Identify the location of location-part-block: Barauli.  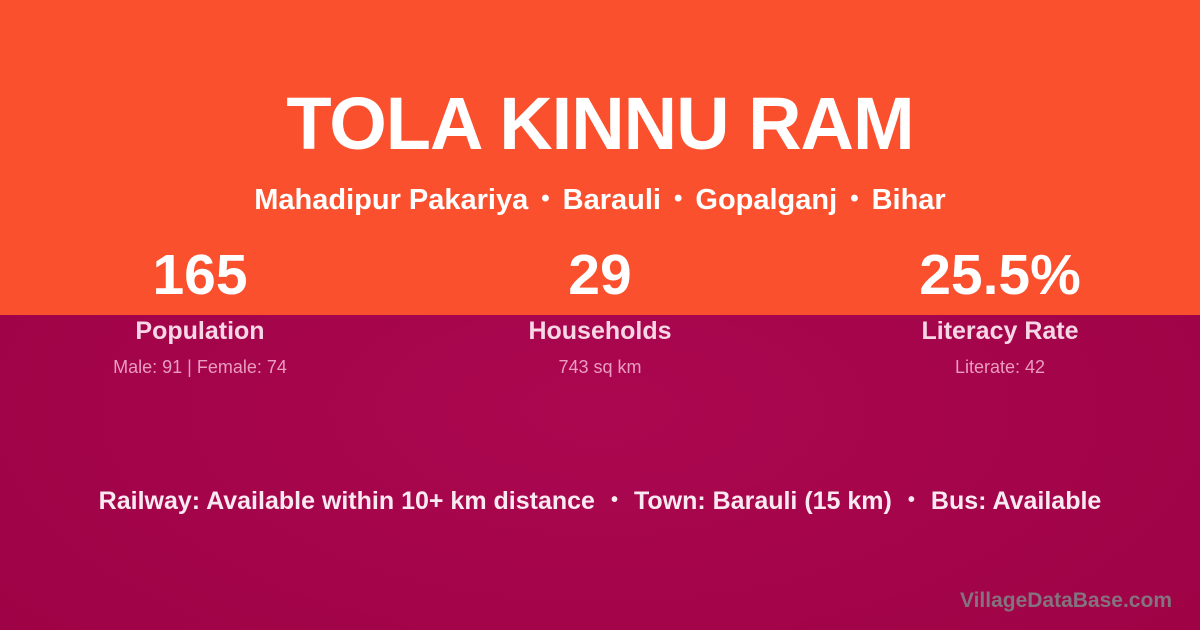
(611, 200).